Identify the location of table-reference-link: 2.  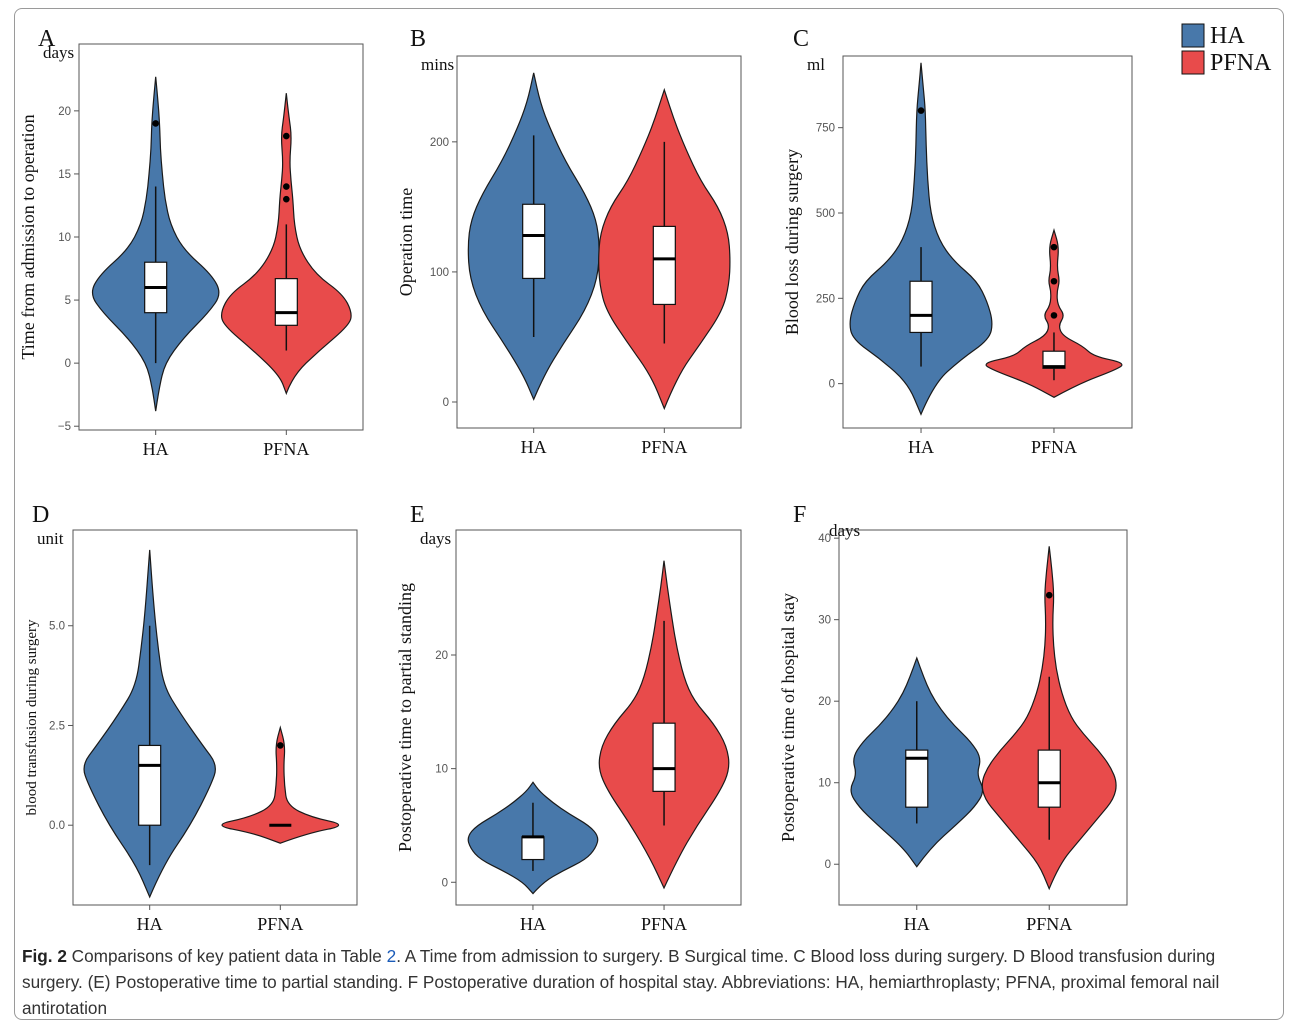
(391, 956).